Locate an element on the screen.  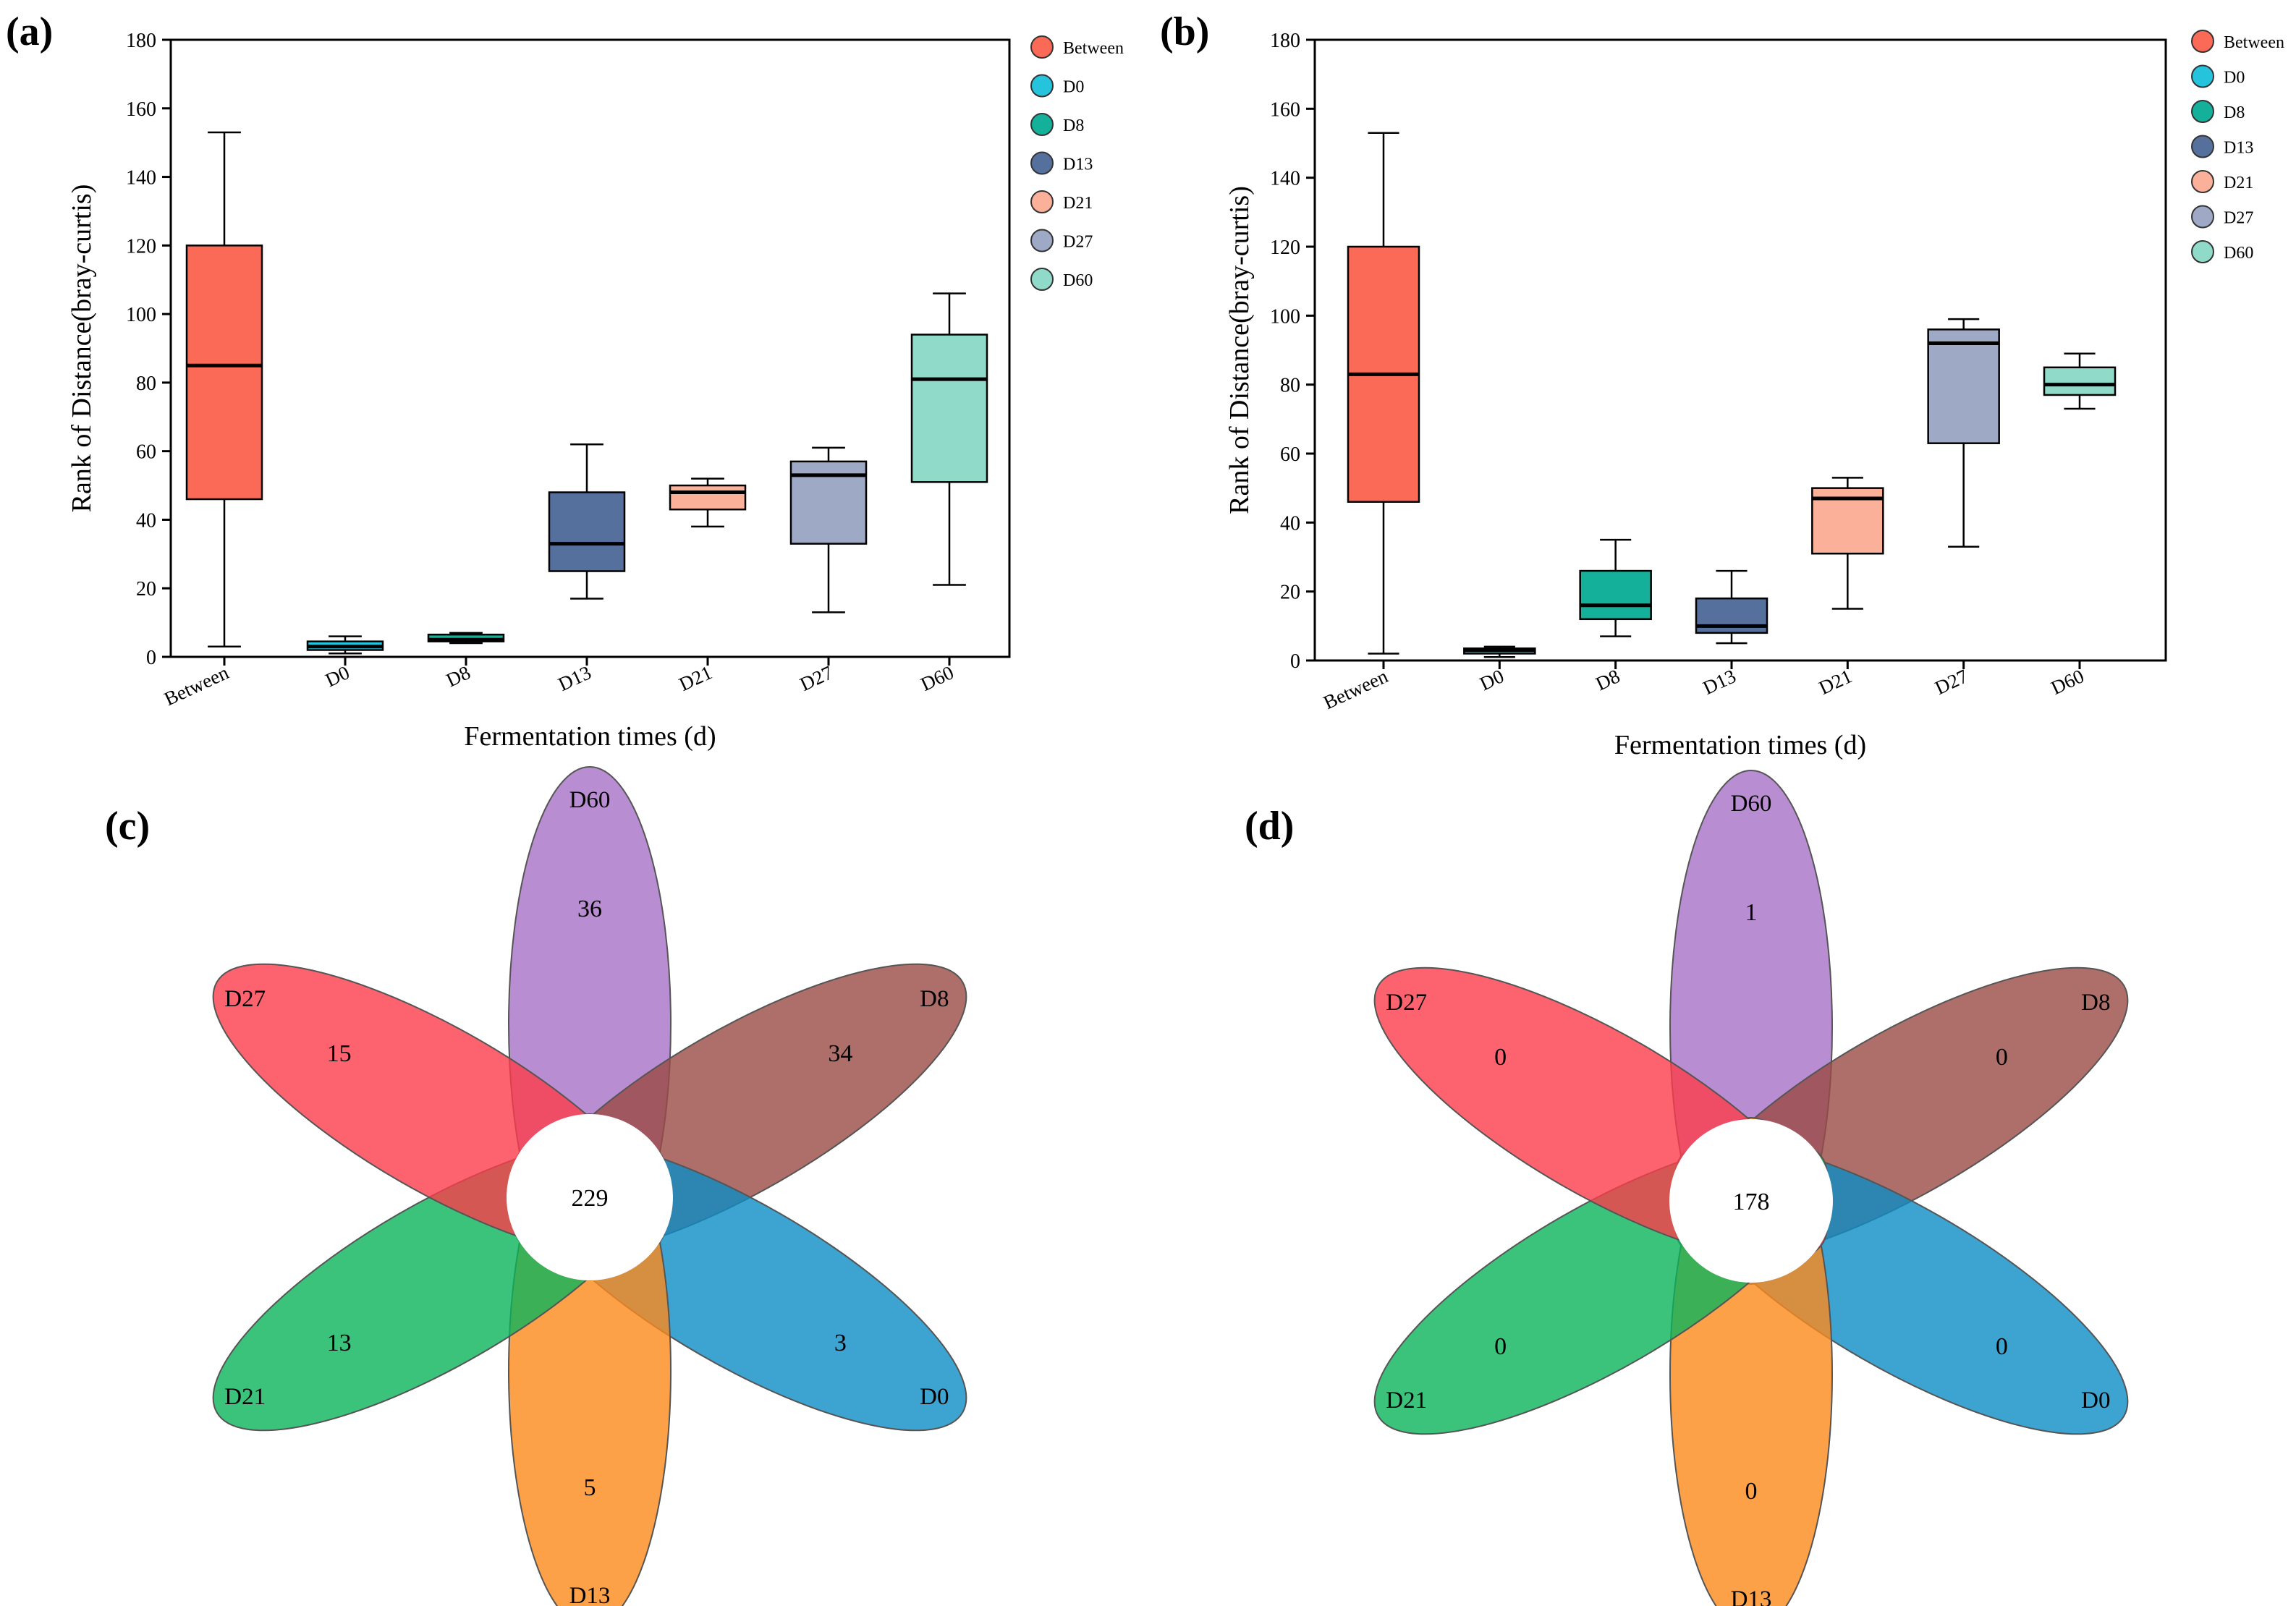
petal-count-d27: 0 is located at coordinates (1500, 1058).